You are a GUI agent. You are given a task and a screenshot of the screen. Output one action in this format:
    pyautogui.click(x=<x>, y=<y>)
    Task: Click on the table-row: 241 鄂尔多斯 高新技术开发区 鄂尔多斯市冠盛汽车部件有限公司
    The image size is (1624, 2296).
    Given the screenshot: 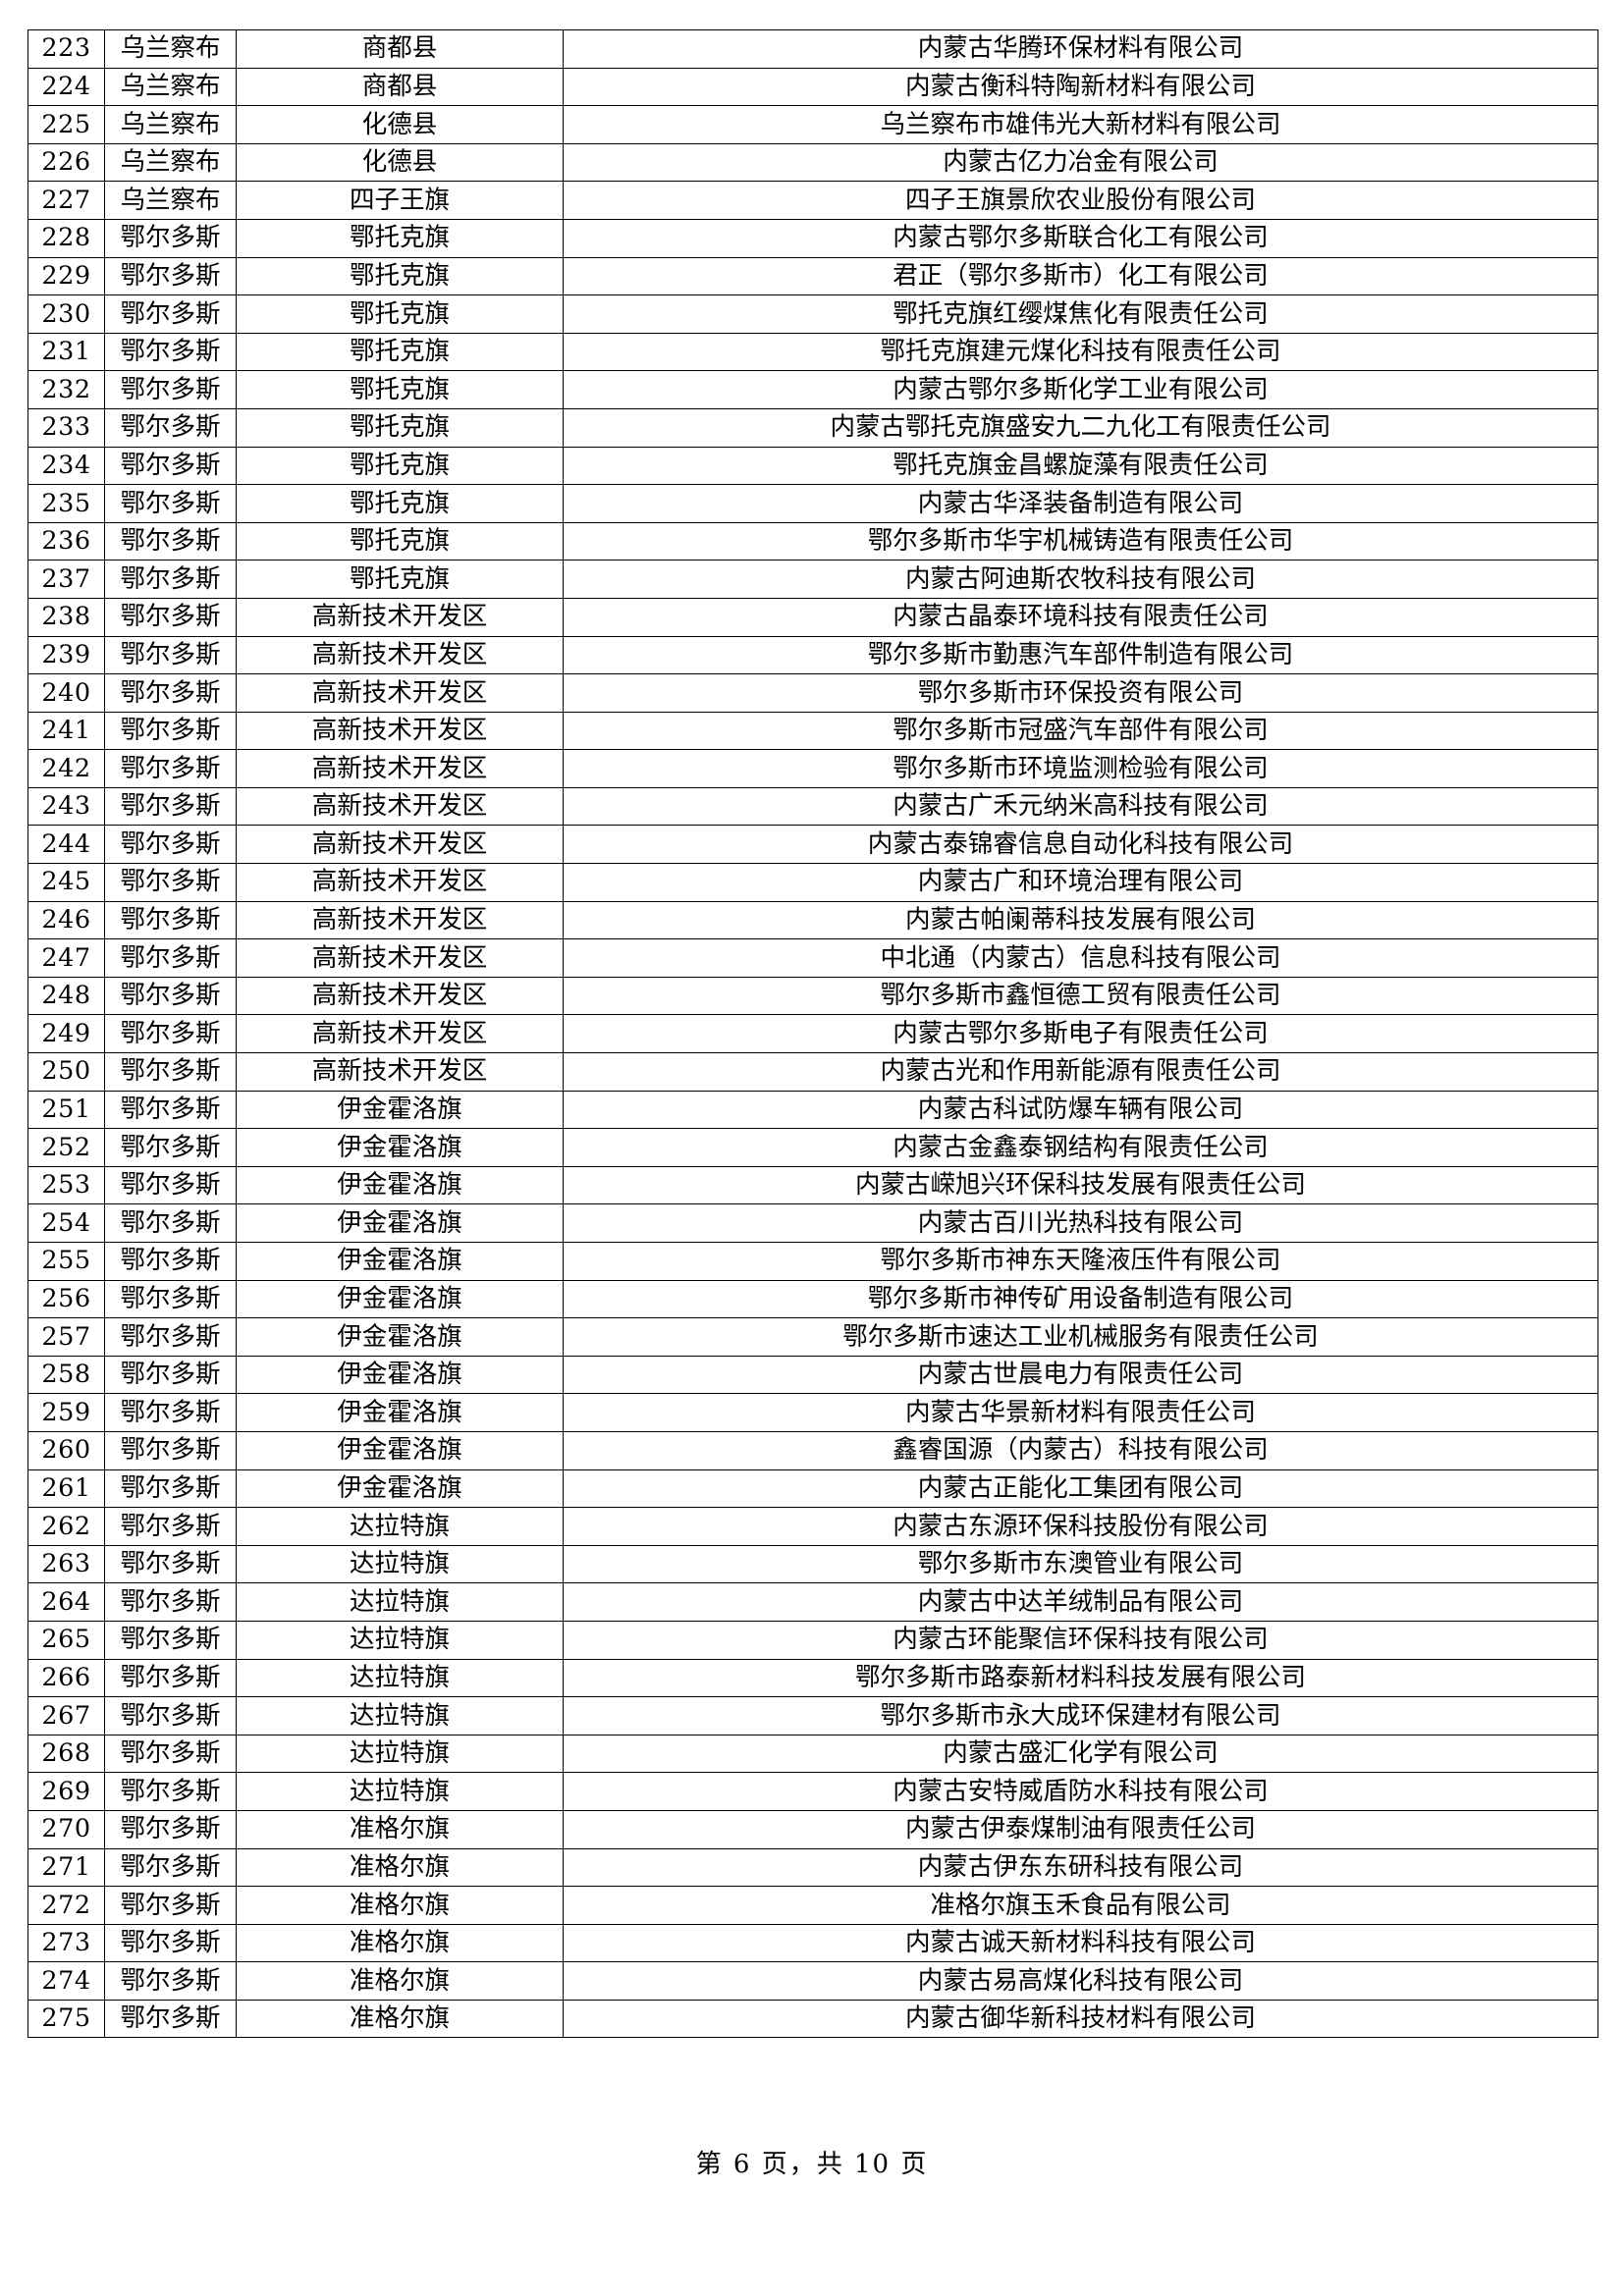 What is the action you would take?
    pyautogui.click(x=812, y=731)
    